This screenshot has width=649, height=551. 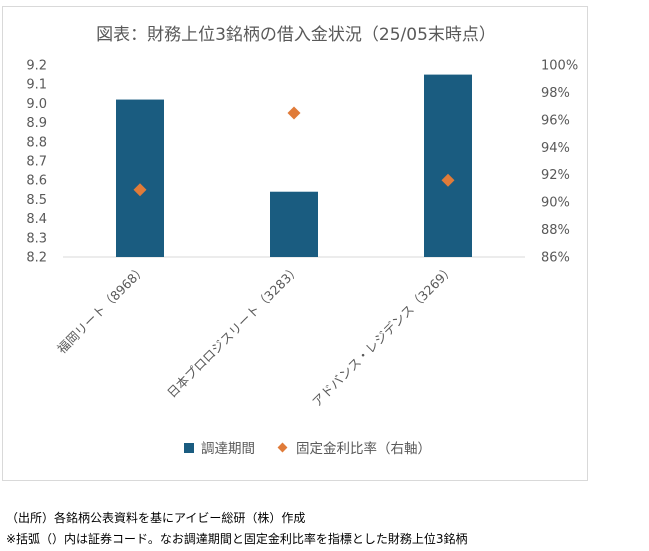 What do you see at coordinates (555, 175) in the screenshot?
I see `right-tick-label: 92%` at bounding box center [555, 175].